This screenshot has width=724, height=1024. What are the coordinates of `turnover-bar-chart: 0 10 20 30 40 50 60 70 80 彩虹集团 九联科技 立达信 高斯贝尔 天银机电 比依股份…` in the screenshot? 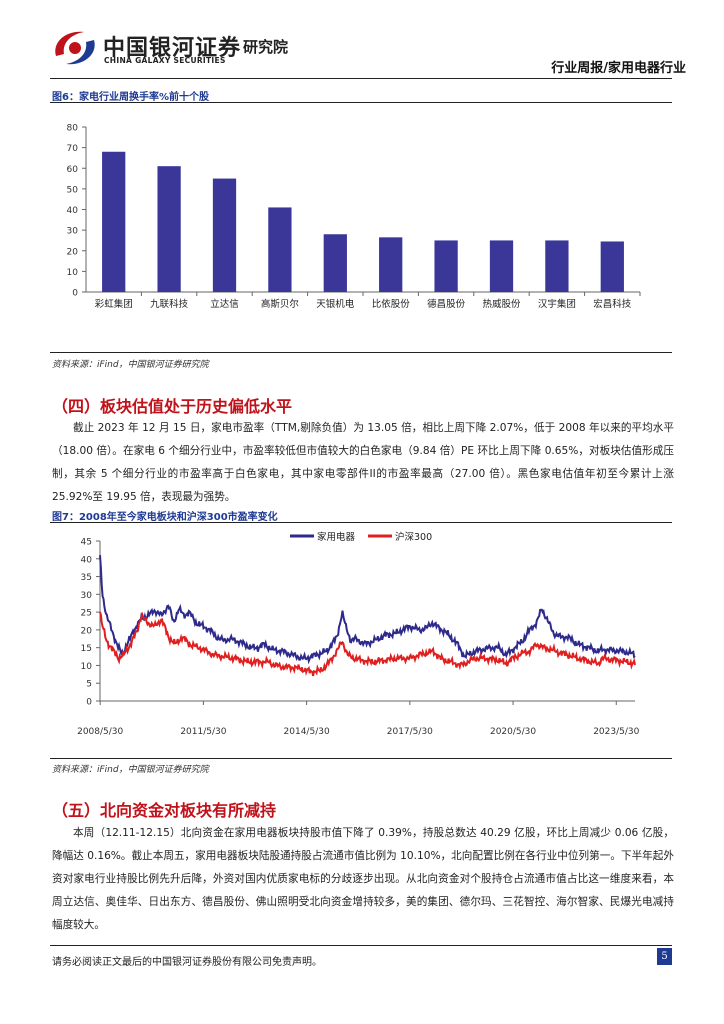 It's located at (354, 217).